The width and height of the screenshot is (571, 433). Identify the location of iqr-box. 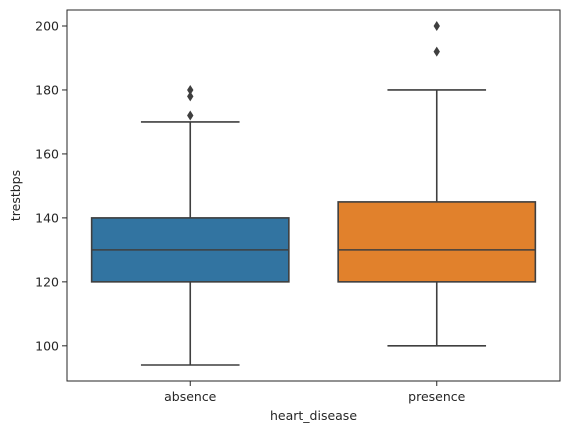
(437, 242).